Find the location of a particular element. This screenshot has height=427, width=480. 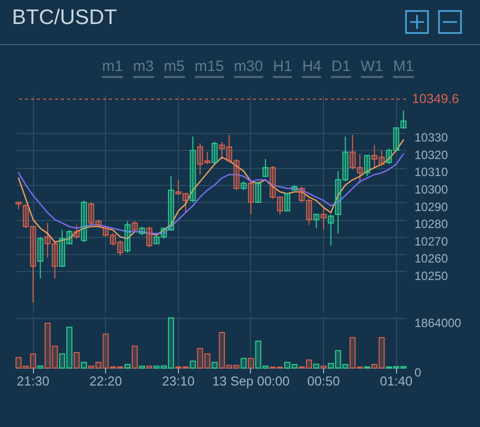

y-tick-label: 10300 is located at coordinates (431, 189).